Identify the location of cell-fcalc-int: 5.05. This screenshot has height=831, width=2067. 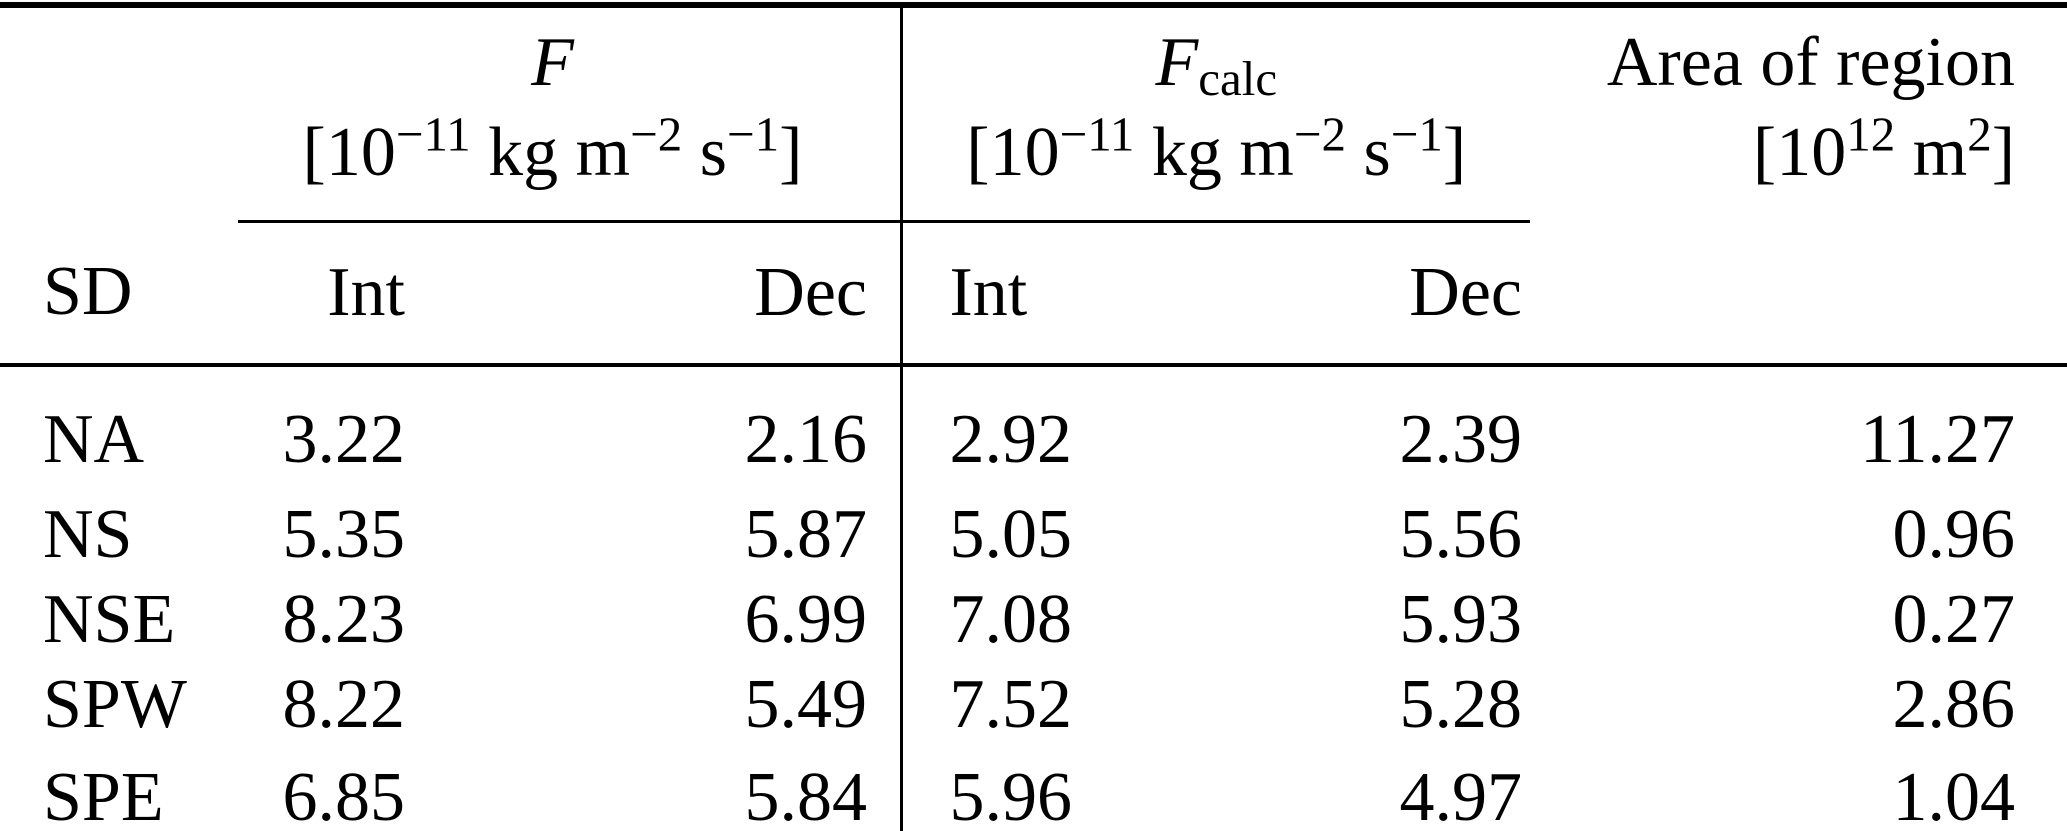
(1011, 534).